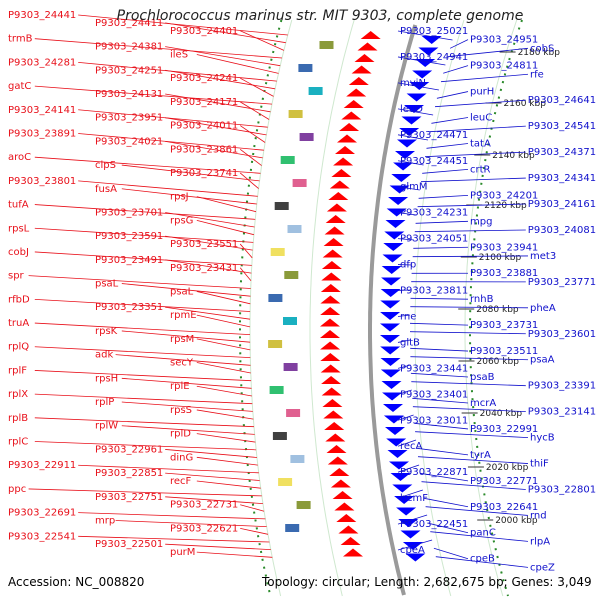  Describe the element at coordinates (129, 236) in the screenshot. I see `left-gene-label: P9303_23591` at that location.